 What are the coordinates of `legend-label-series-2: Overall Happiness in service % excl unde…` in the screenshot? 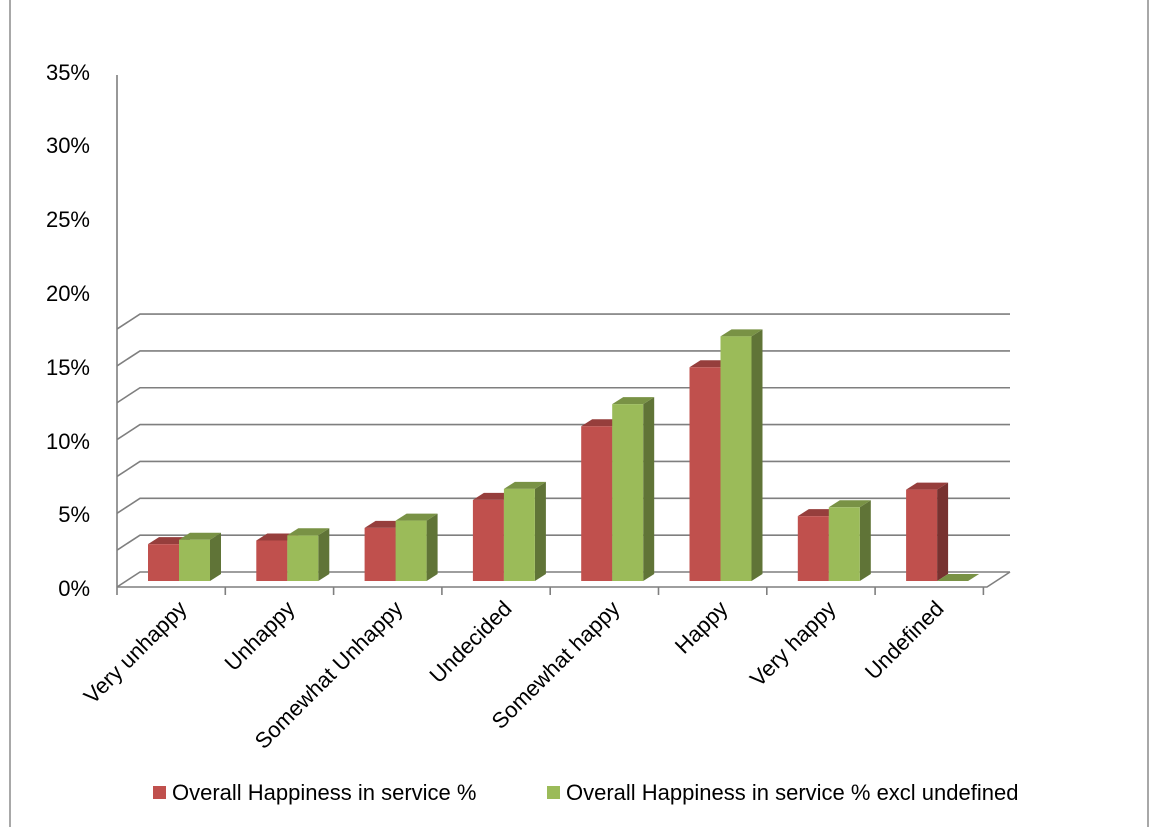 It's located at (792, 792).